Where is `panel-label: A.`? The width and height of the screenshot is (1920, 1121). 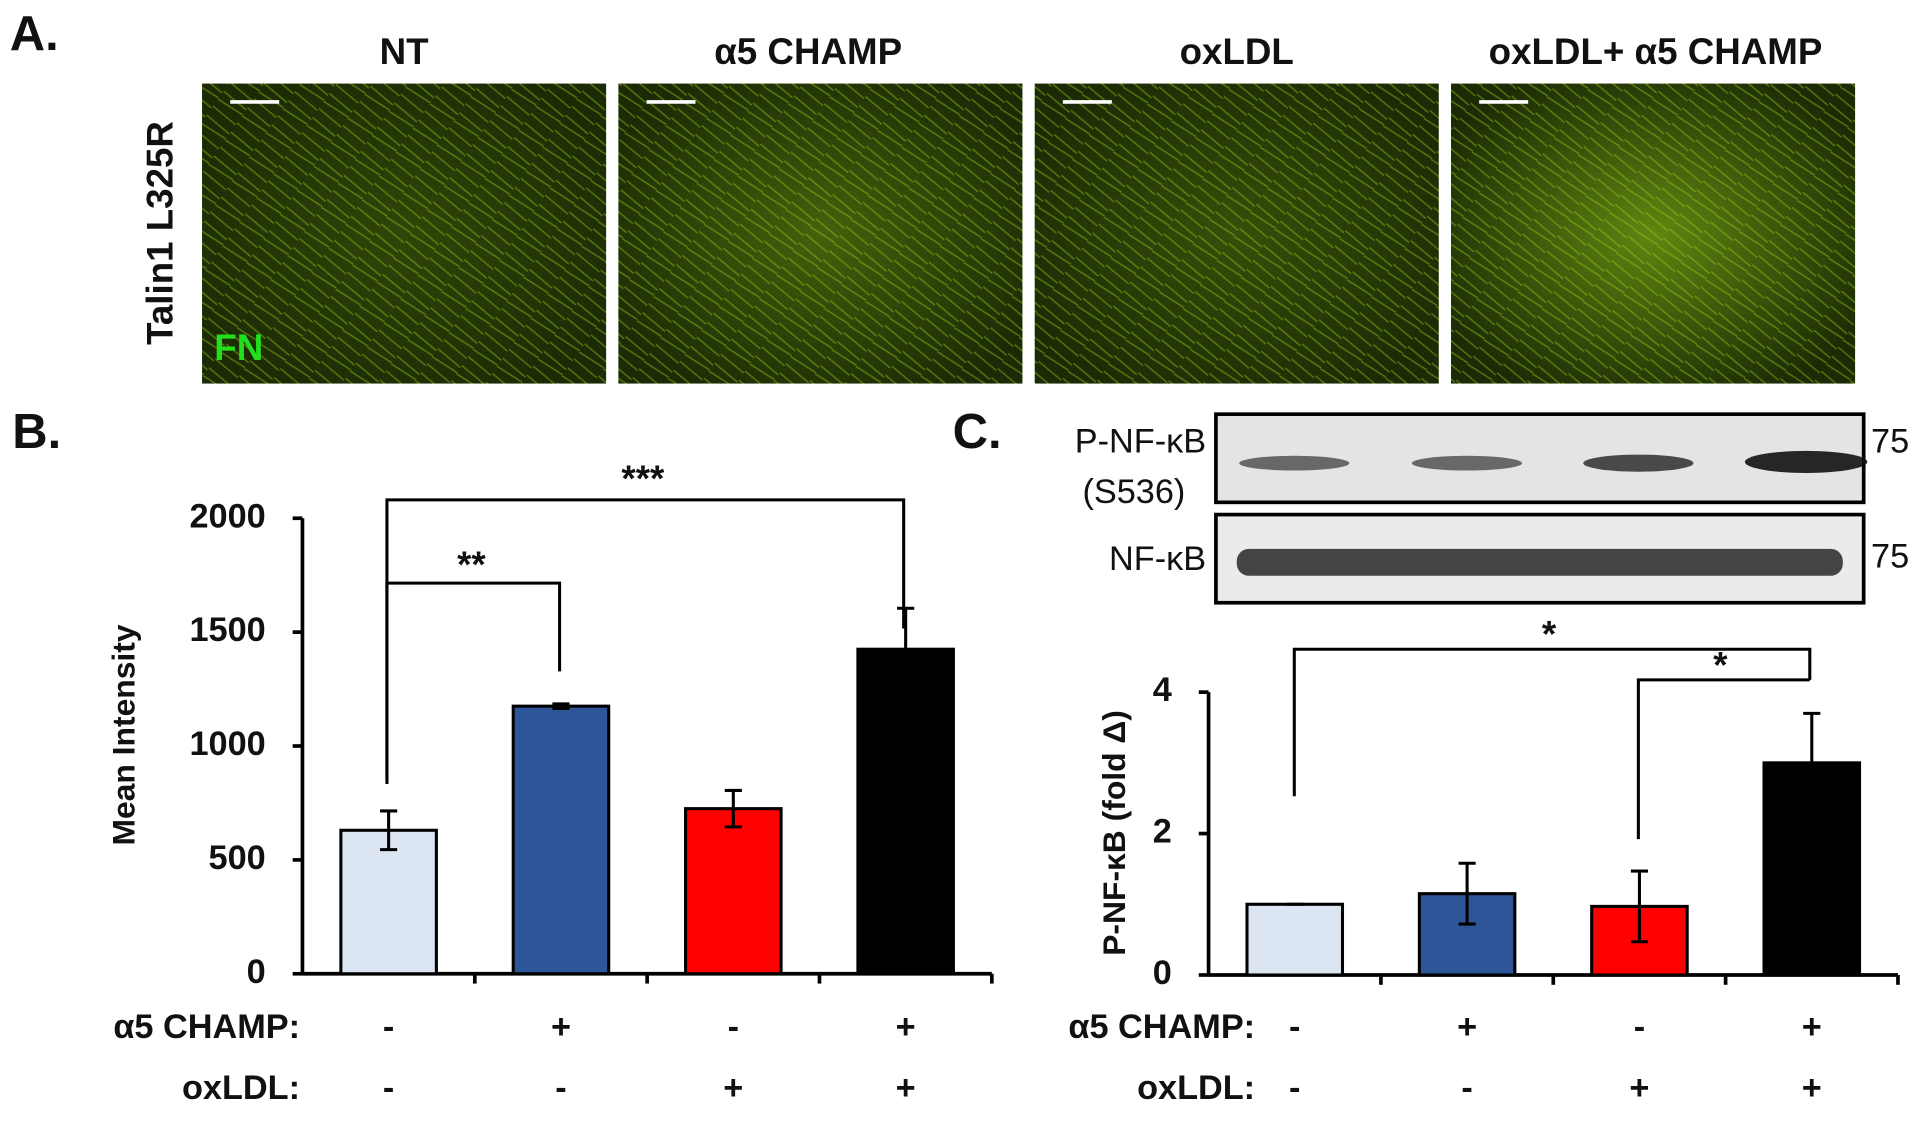
panel-label: A. is located at coordinates (34, 34).